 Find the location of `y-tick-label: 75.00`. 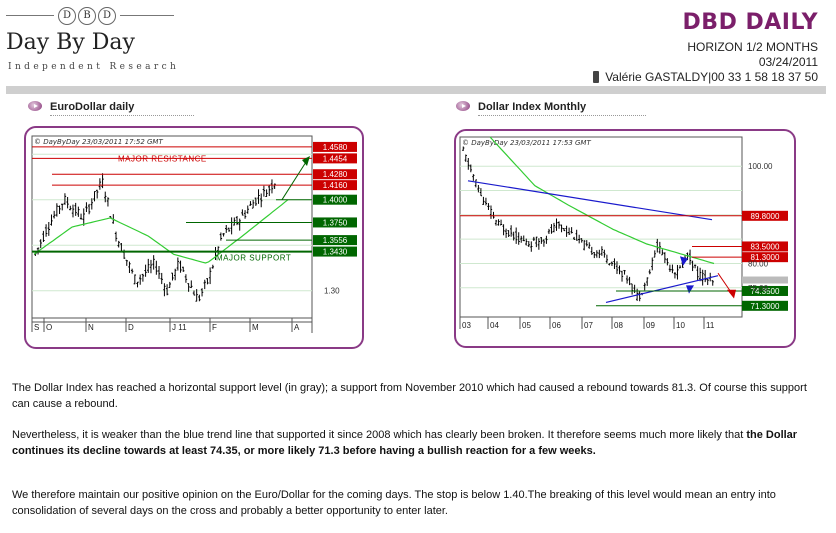

y-tick-label: 75.00 is located at coordinates (758, 288).